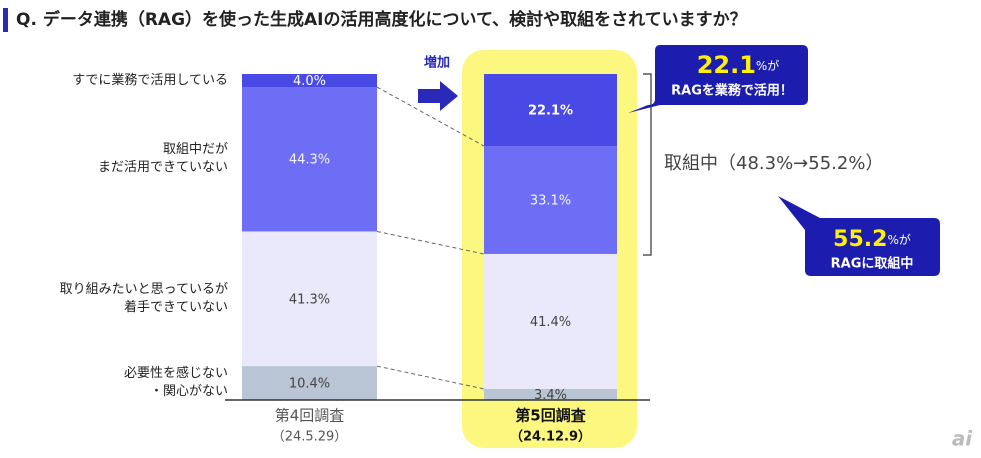  I want to click on x-tick-sublabel: （24.12.9）, so click(550, 437).